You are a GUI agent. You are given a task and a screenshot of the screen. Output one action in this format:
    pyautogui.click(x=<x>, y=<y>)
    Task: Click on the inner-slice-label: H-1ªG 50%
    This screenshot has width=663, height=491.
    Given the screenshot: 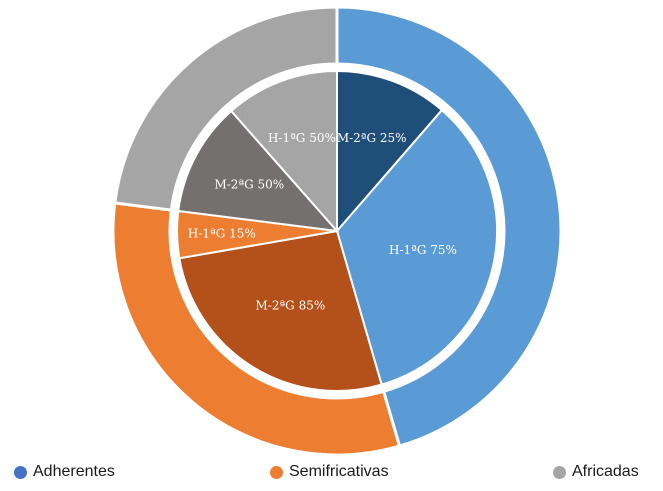 What is the action you would take?
    pyautogui.click(x=302, y=138)
    